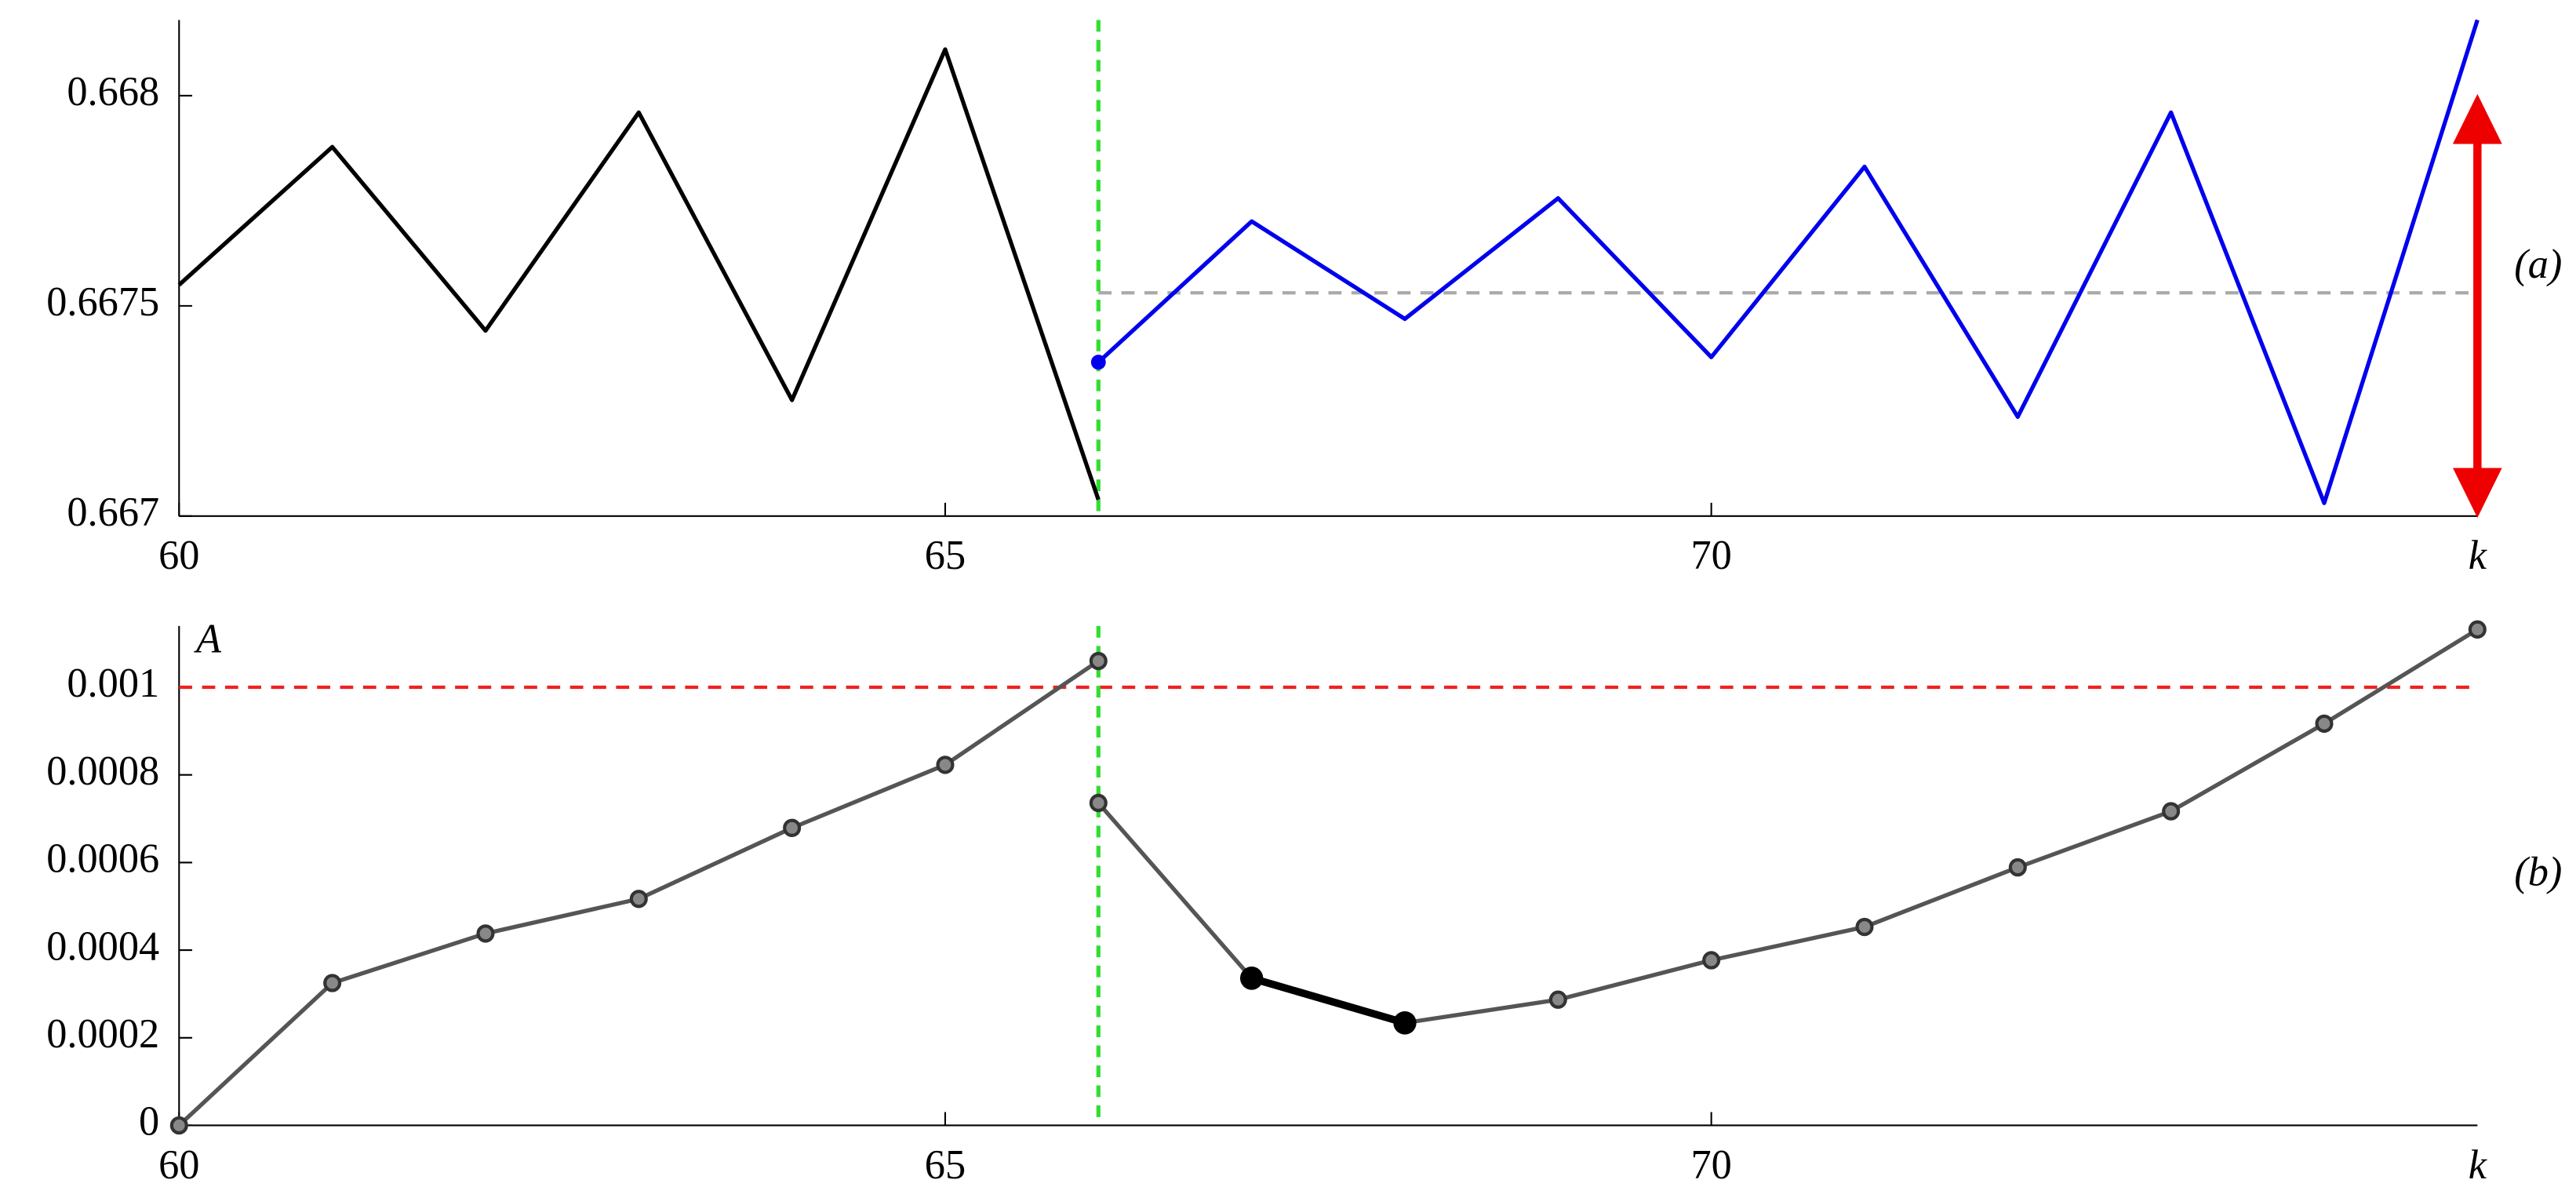  Describe the element at coordinates (102, 859) in the screenshot. I see `y-tick-label: 0.0006` at that location.